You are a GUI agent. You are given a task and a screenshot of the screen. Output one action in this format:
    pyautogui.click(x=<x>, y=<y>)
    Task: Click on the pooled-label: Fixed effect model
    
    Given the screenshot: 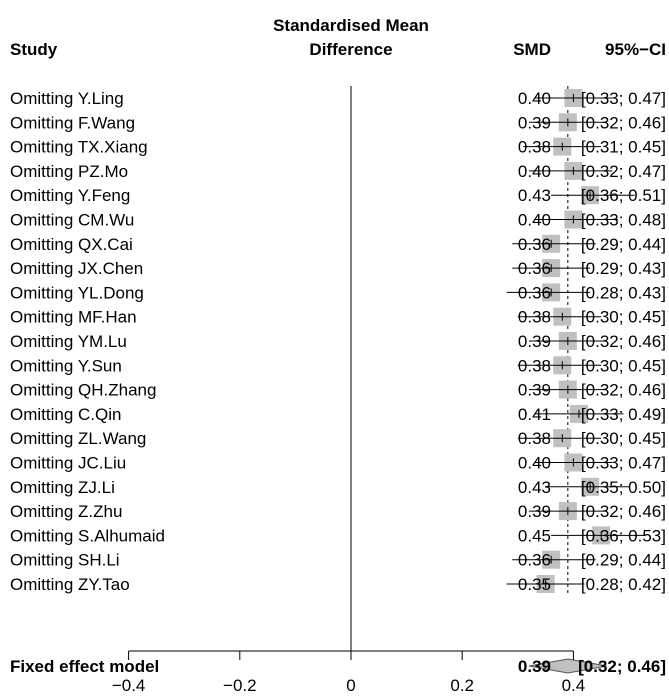 What is the action you would take?
    pyautogui.click(x=84, y=666)
    